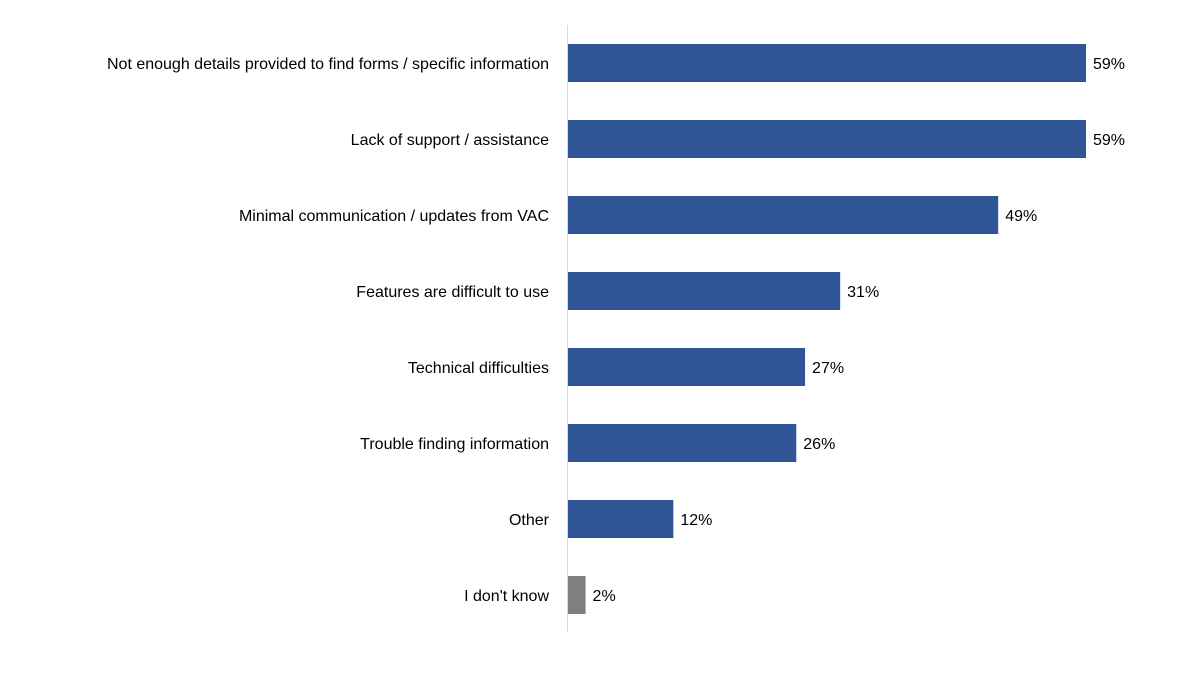  What do you see at coordinates (828, 368) in the screenshot?
I see `data-label: 27%` at bounding box center [828, 368].